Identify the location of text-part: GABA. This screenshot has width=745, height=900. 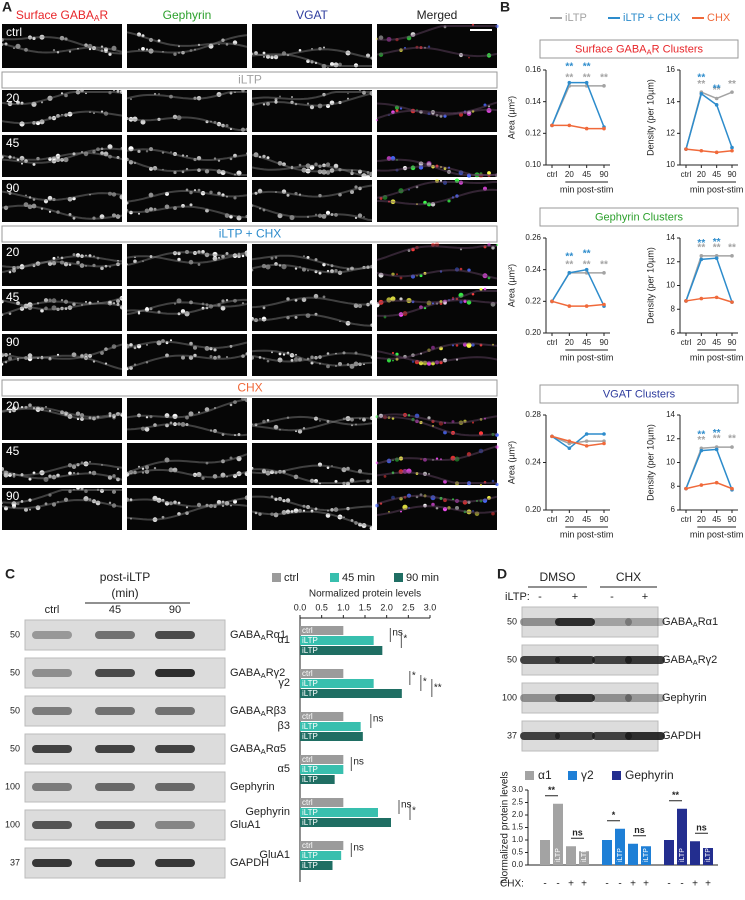
(245, 635).